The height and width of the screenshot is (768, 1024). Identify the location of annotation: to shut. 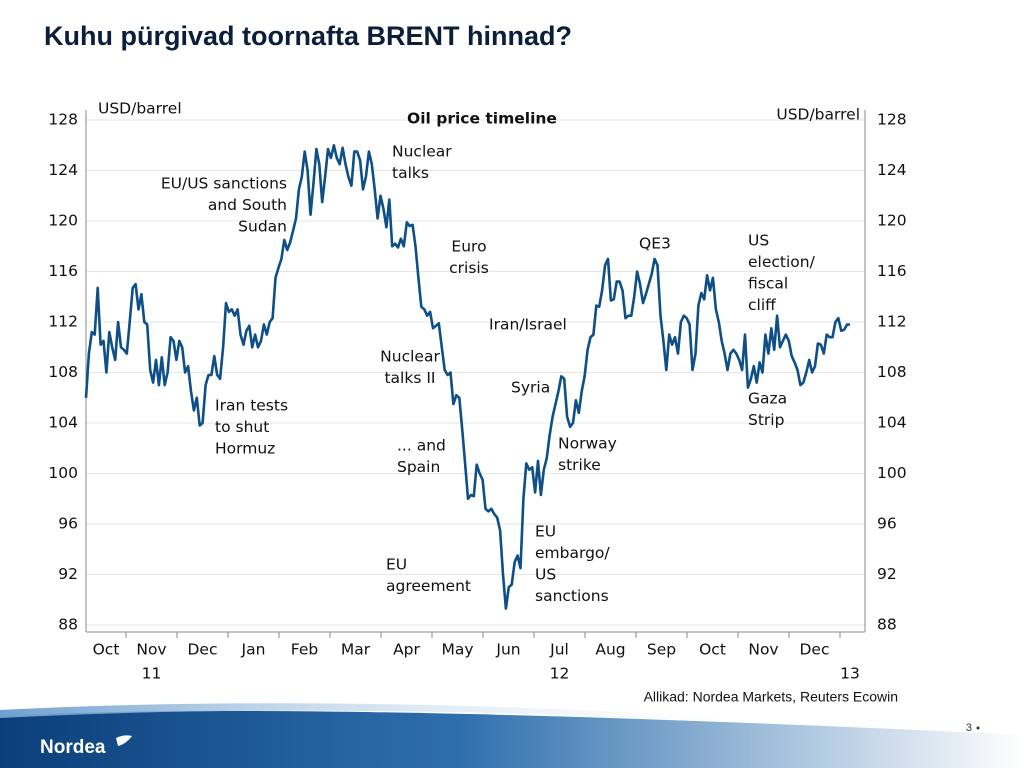
(242, 427).